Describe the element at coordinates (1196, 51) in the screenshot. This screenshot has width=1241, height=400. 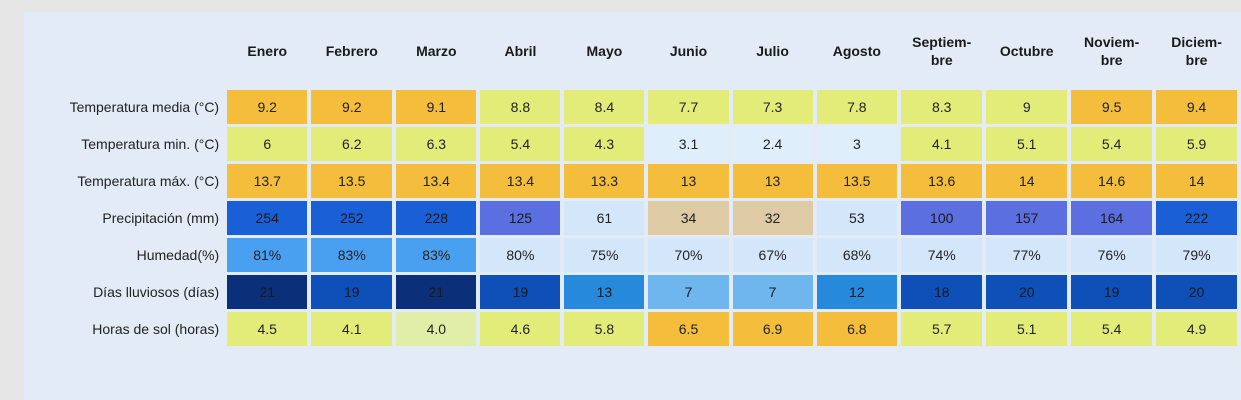
I see `month-header: Diciem-bre` at that location.